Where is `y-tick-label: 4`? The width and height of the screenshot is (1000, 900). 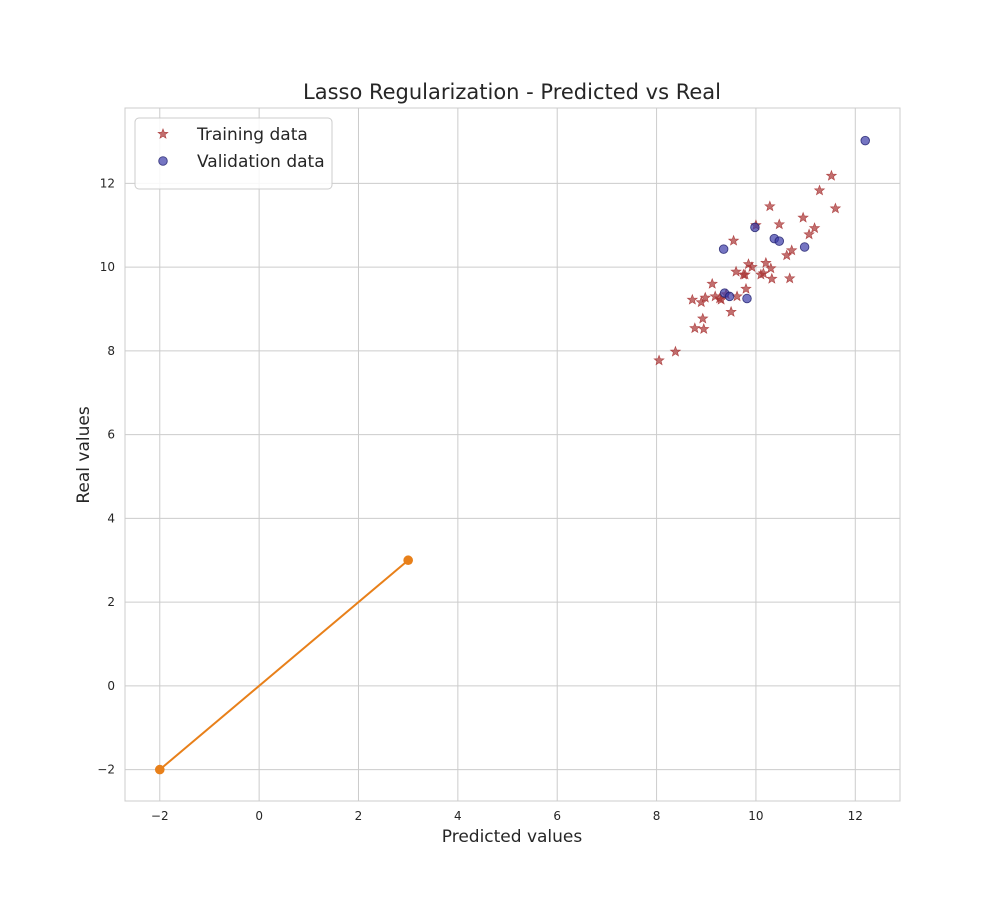
y-tick-label: 4 is located at coordinates (111, 518).